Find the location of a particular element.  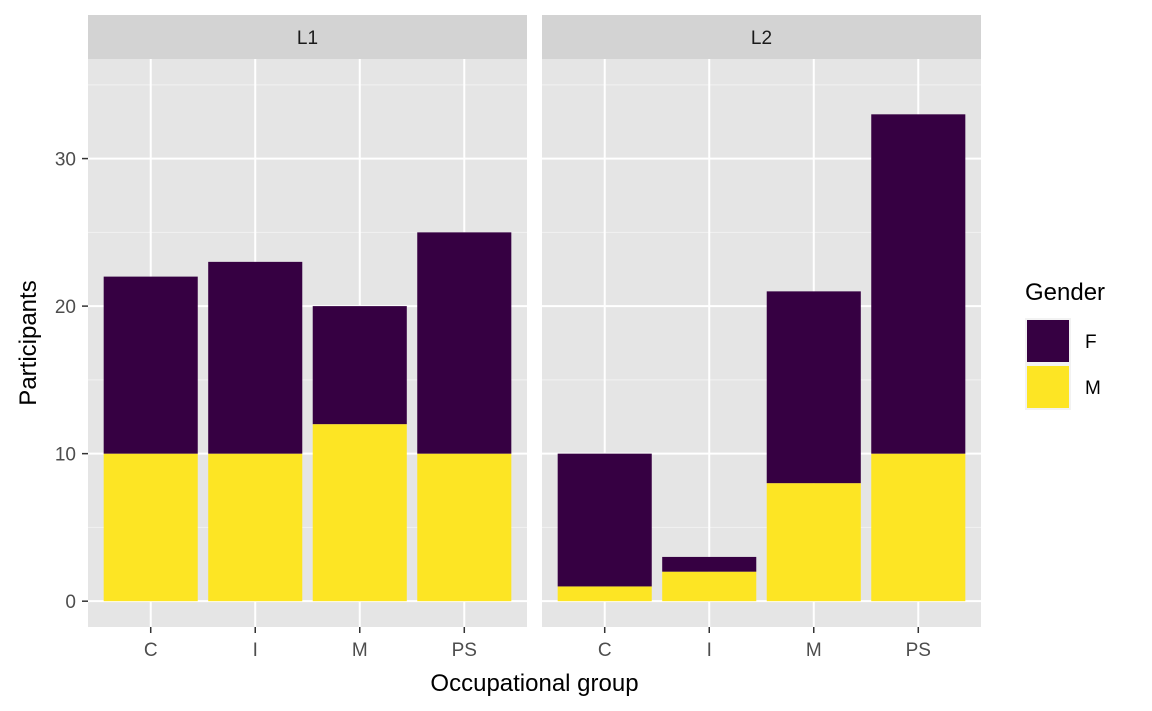

bar-L1-I-M is located at coordinates (255, 527).